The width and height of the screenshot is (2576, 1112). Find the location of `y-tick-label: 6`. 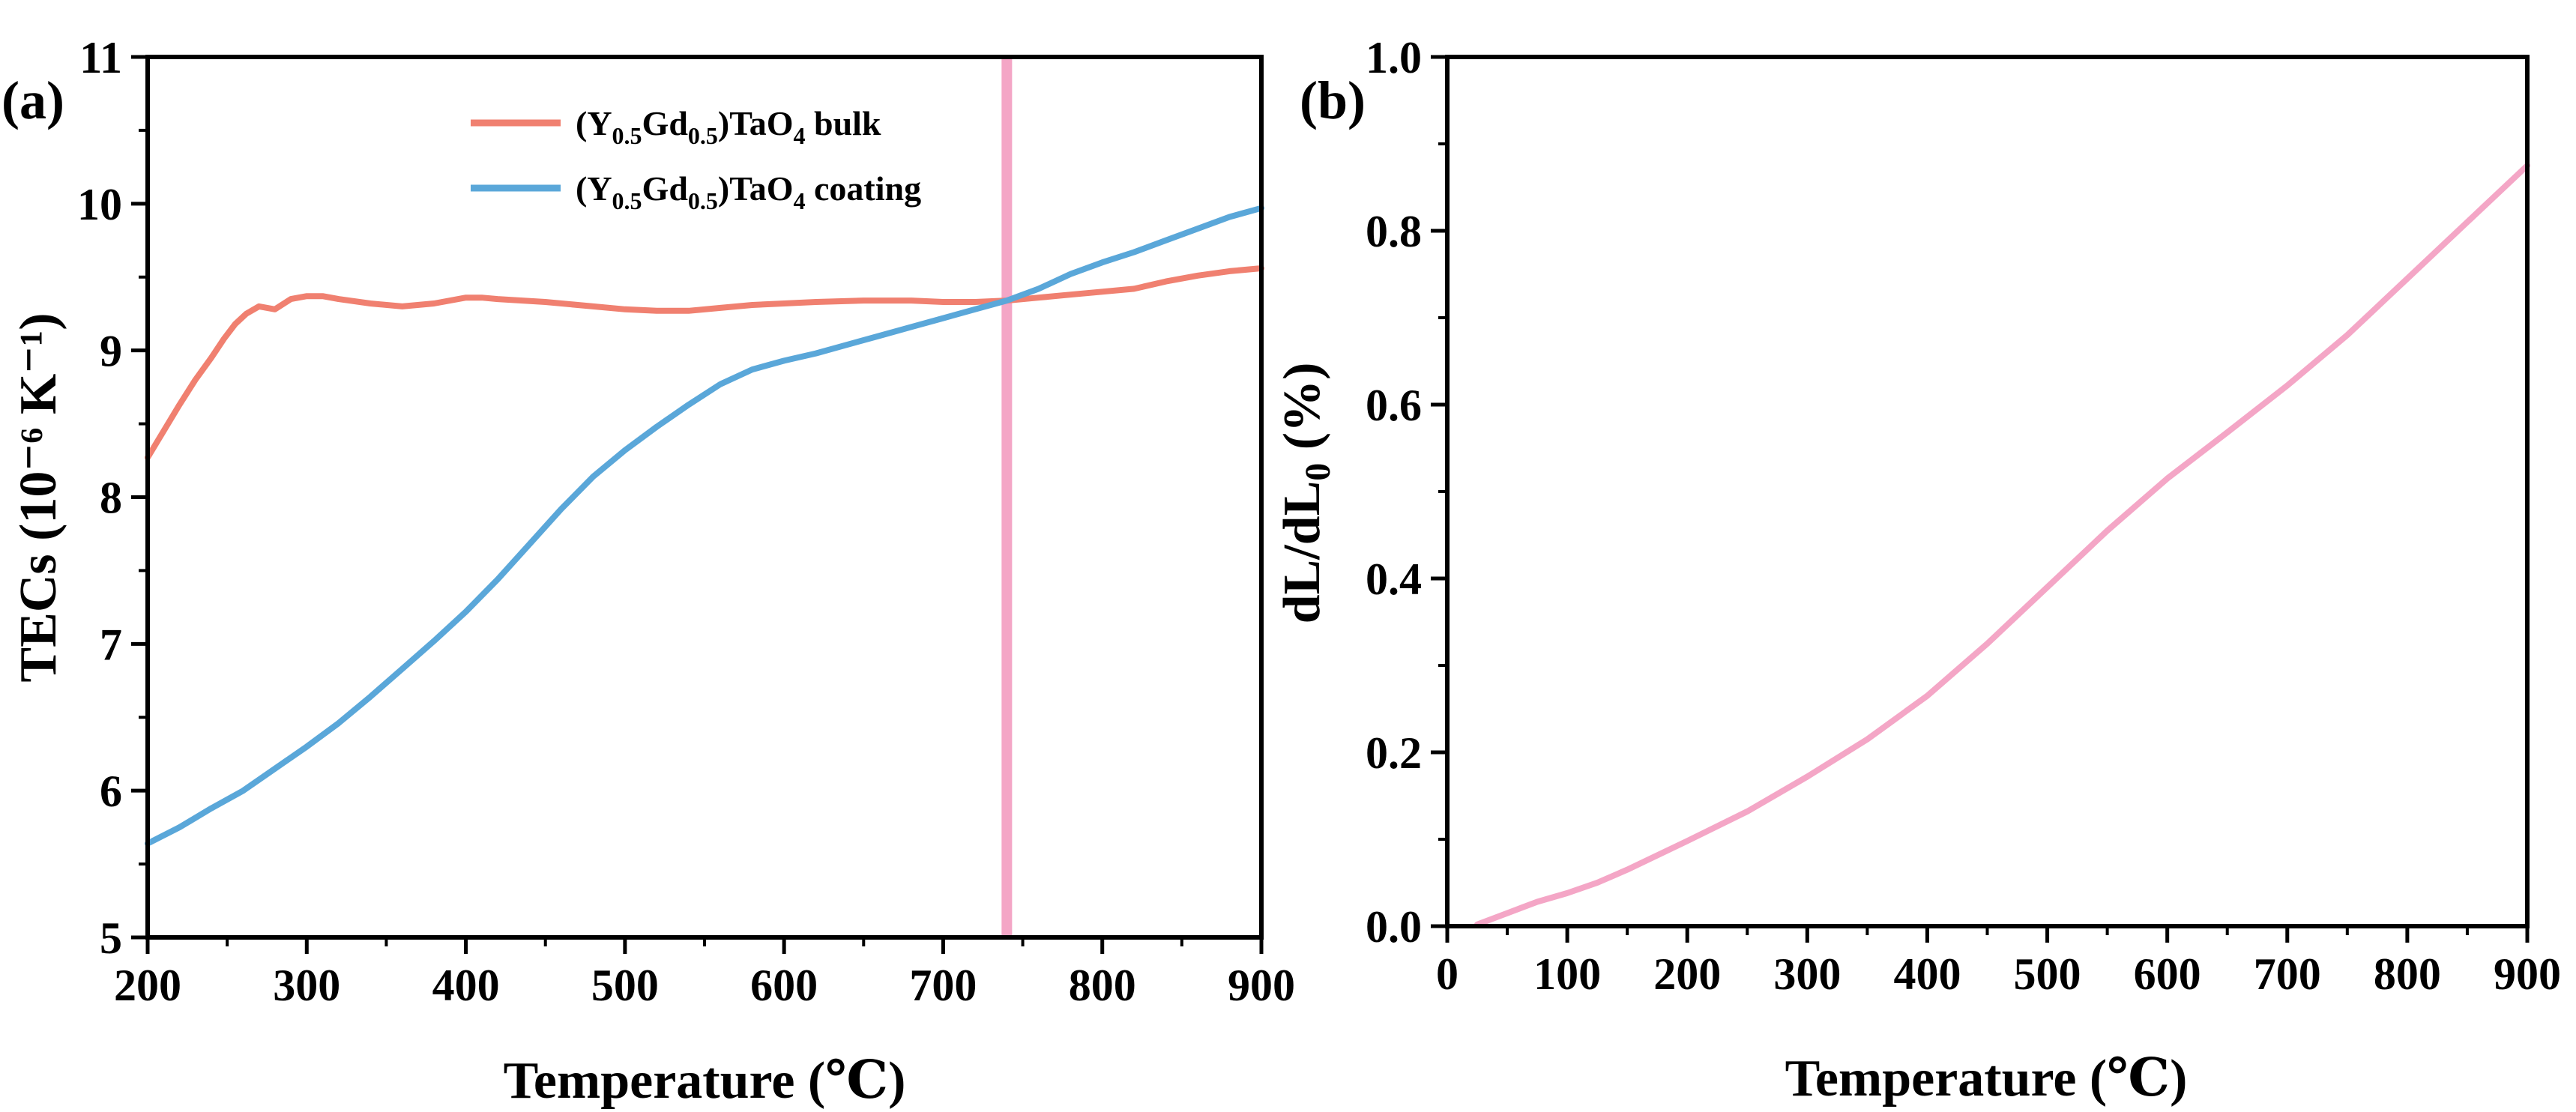

y-tick-label: 6 is located at coordinates (111, 791).